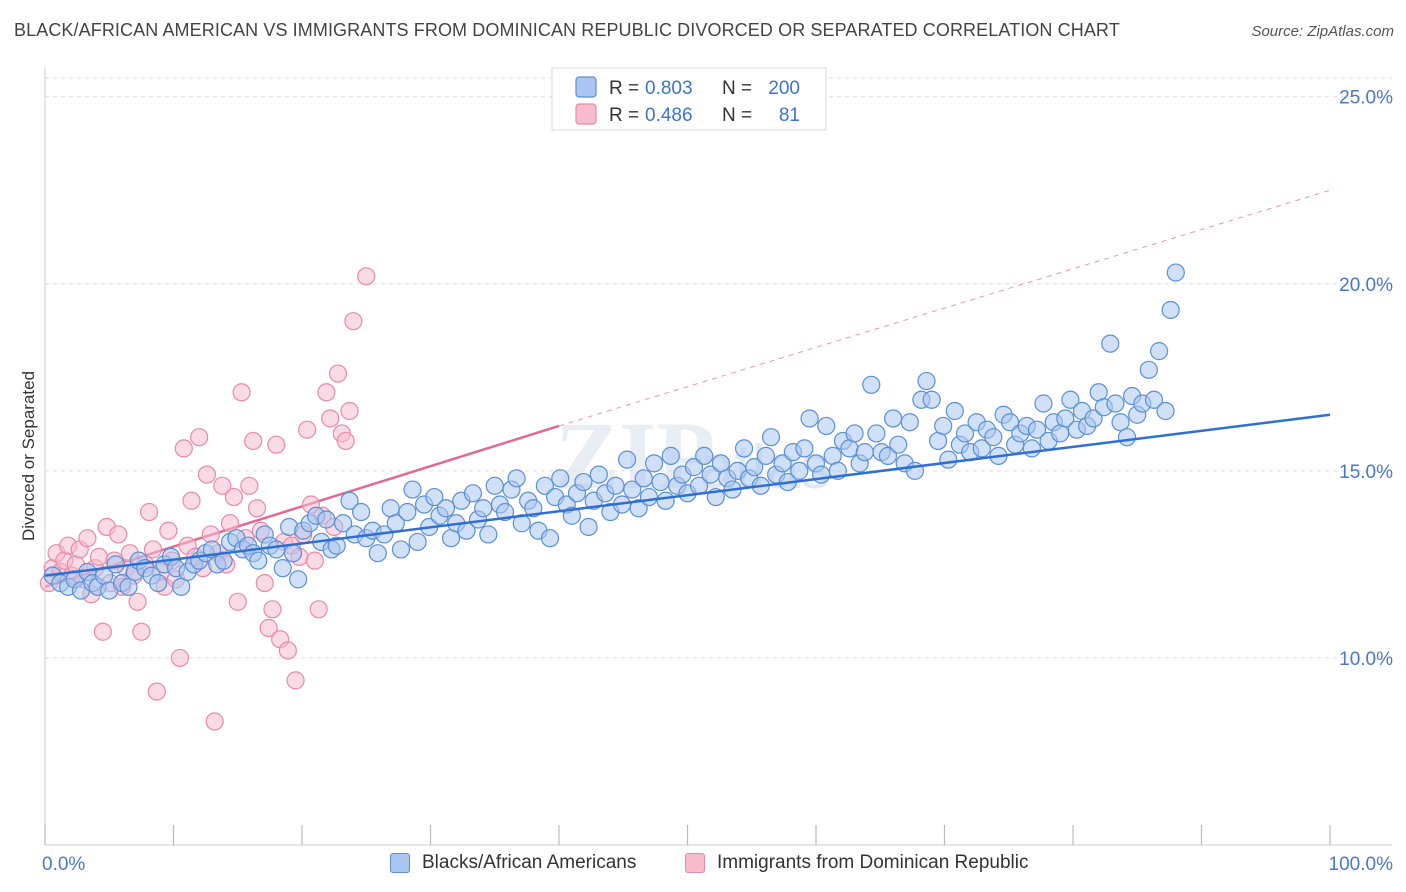 This screenshot has width=1406, height=892. I want to click on bottom-legend-swatch-black, so click(400, 863).